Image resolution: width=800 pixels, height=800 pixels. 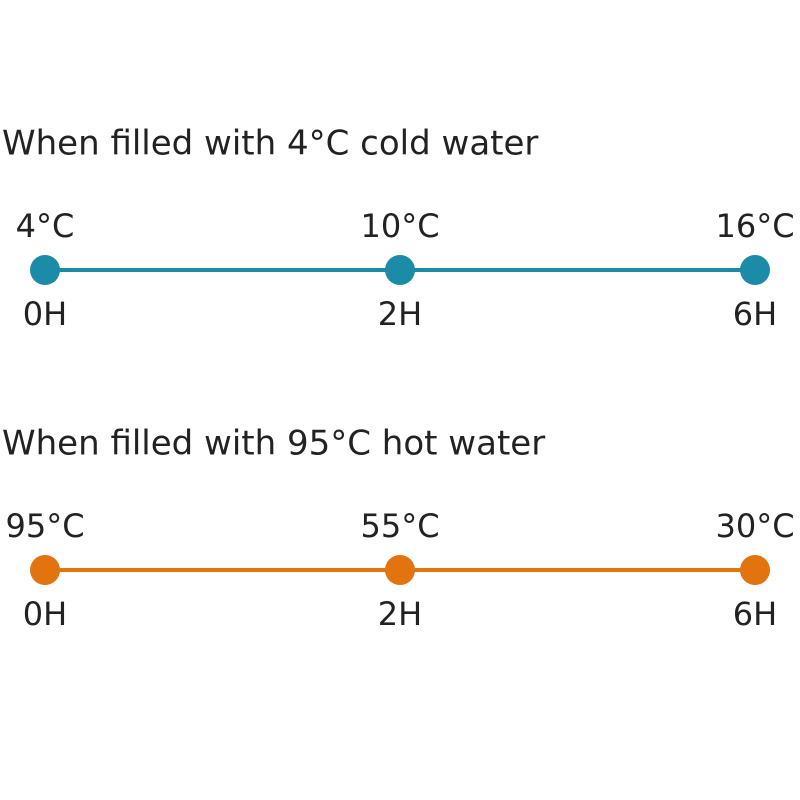 I want to click on temperature-label: 55°C, so click(x=399, y=526).